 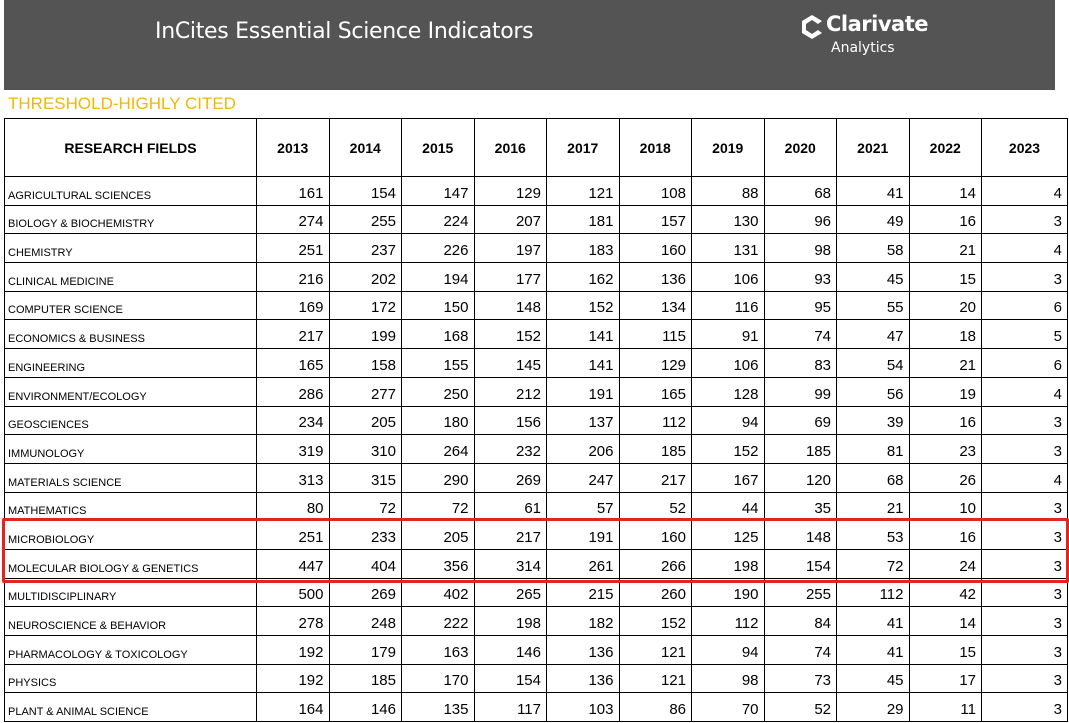 I want to click on value-cell: 163, so click(x=438, y=650).